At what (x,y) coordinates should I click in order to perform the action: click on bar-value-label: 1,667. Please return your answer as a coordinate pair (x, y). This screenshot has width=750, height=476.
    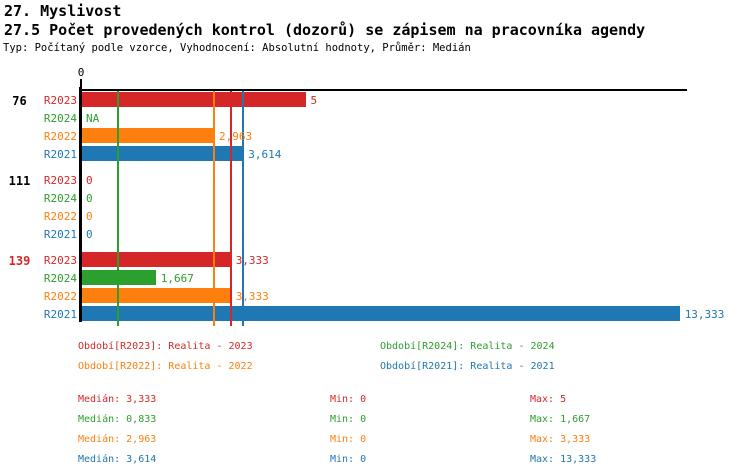
    Looking at the image, I should click on (177, 278).